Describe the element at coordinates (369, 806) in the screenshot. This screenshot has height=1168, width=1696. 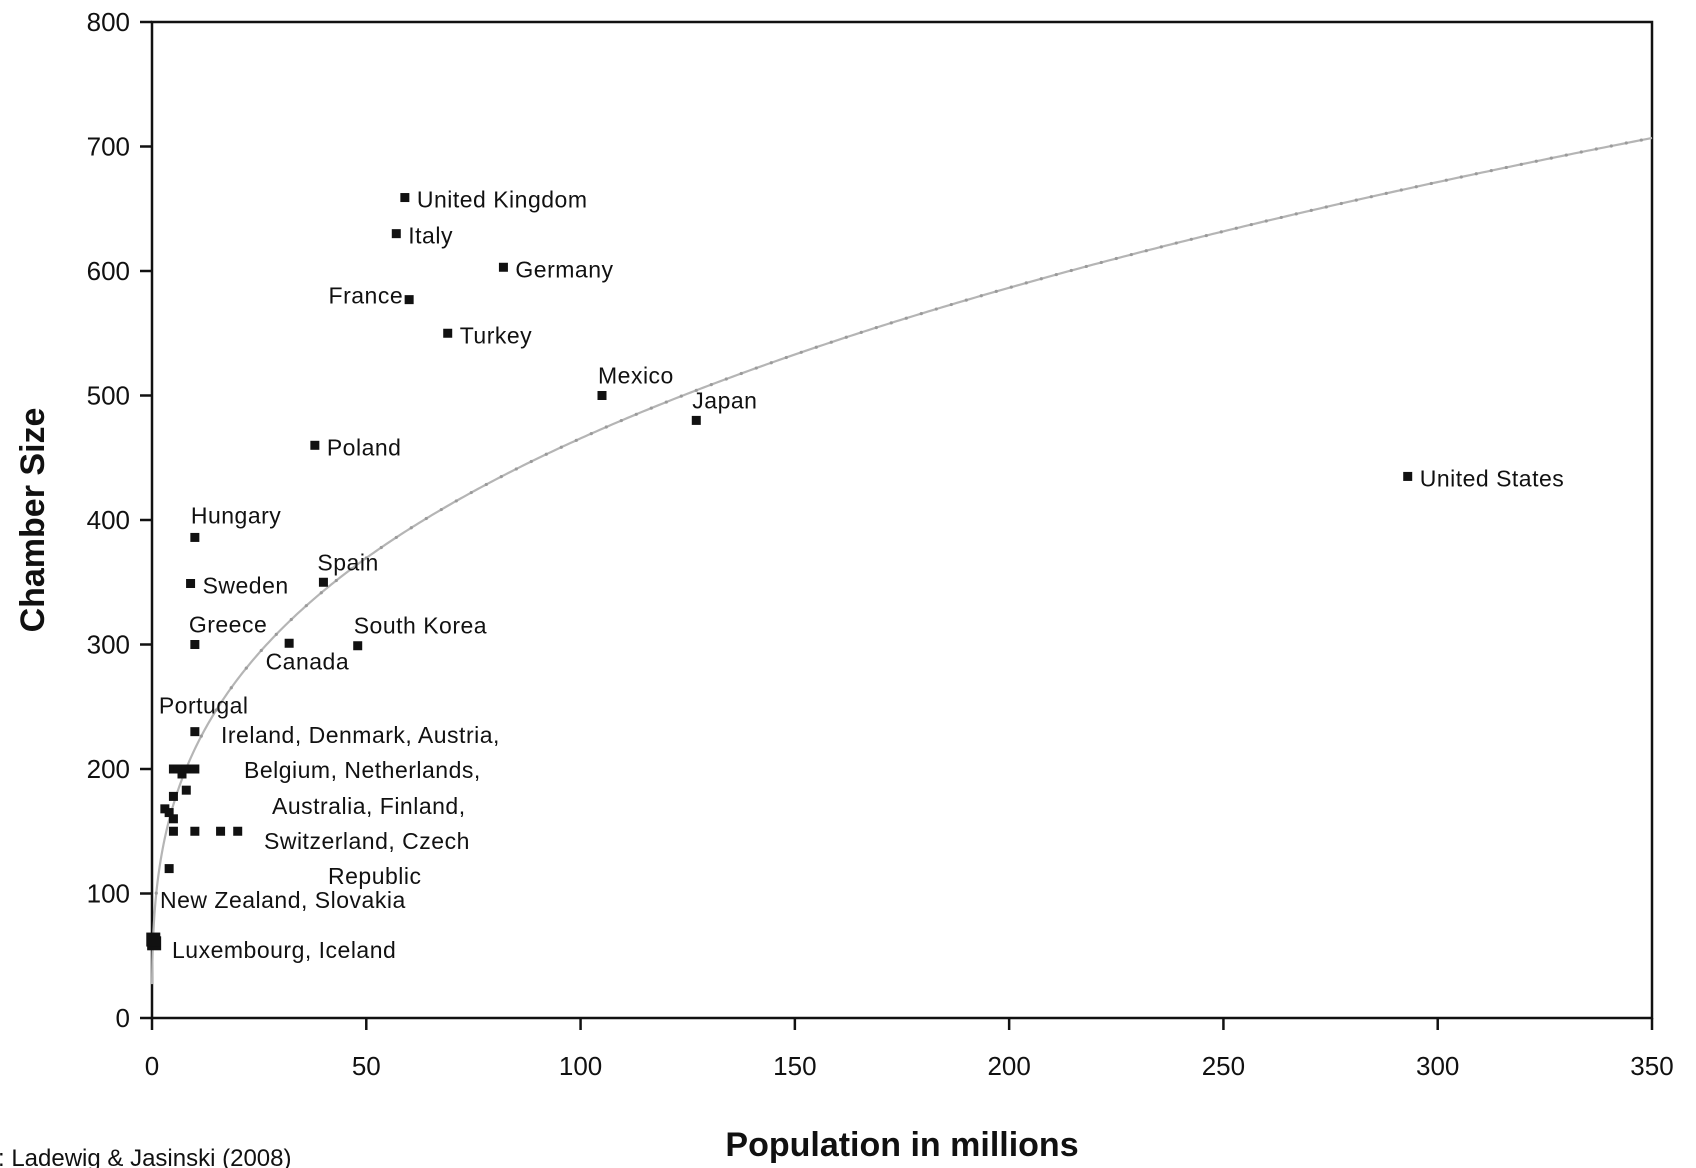
I see `annotation-australia: Australia, Finland,` at that location.